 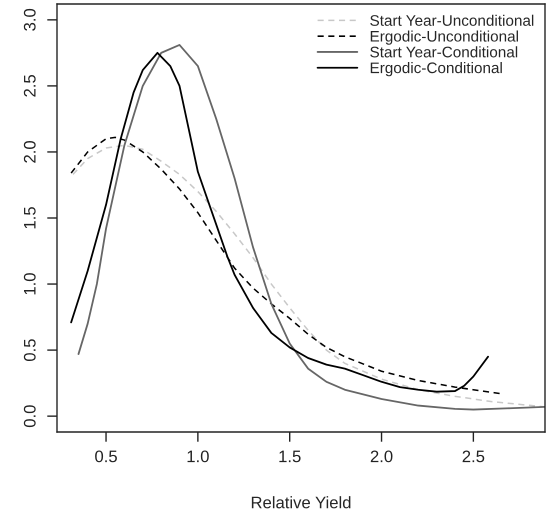 What do you see at coordinates (30, 152) in the screenshot?
I see `y-tick-label: 2.0` at bounding box center [30, 152].